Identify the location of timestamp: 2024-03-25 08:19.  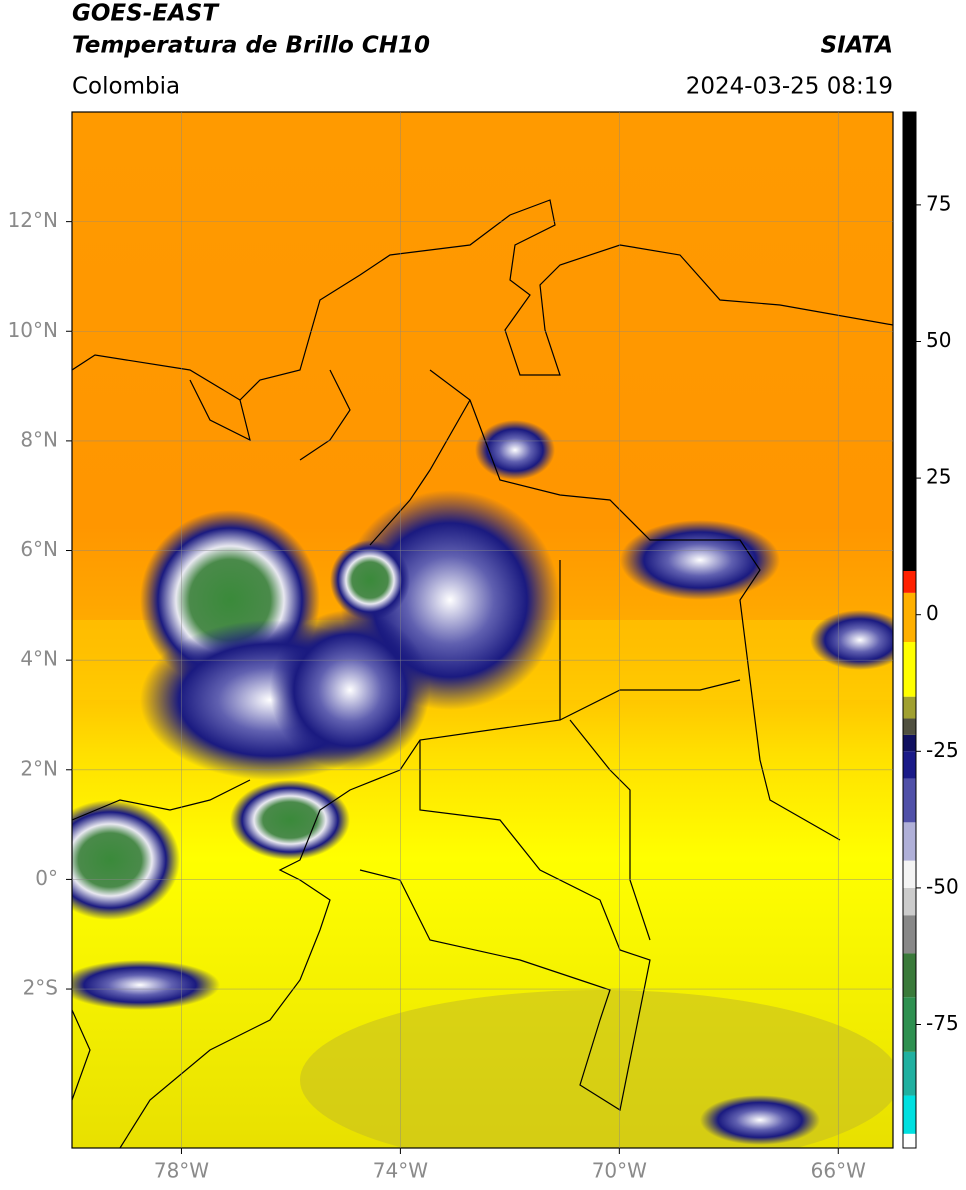
(789, 87).